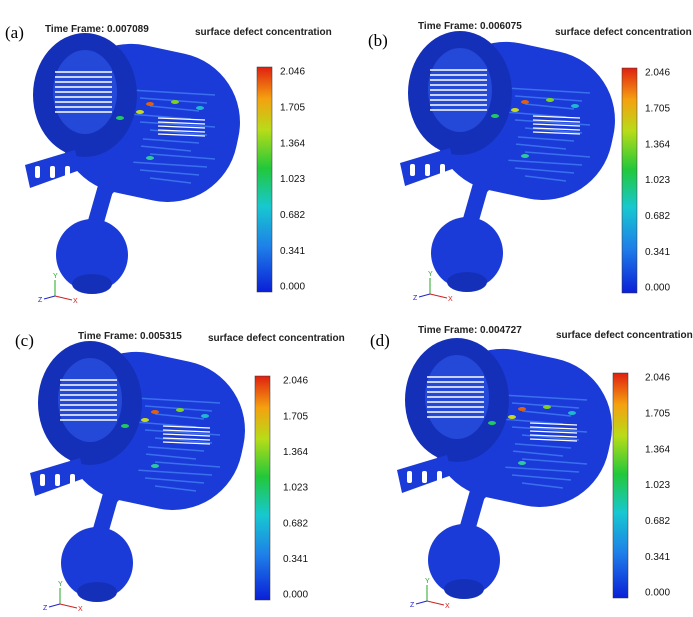 The height and width of the screenshot is (617, 693). What do you see at coordinates (14, 32) in the screenshot?
I see `panel-label: (a)` at bounding box center [14, 32].